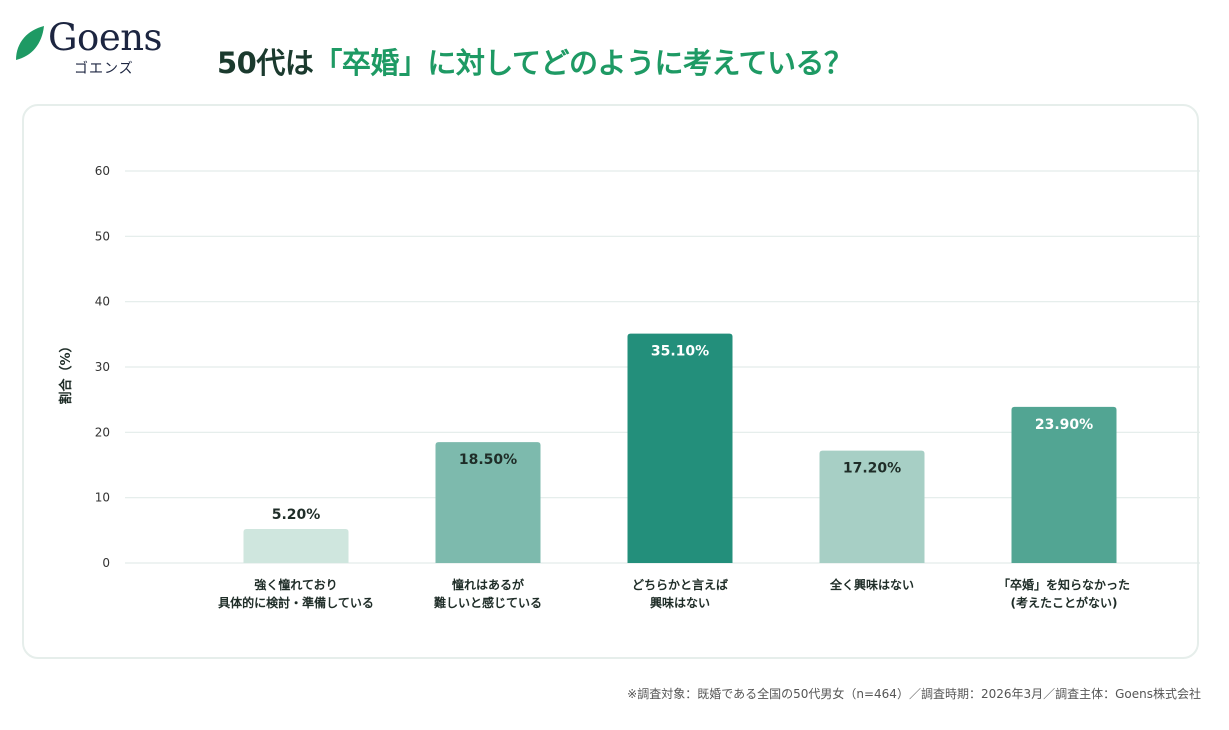 Image resolution: width=1229 pixels, height=730 pixels. Describe the element at coordinates (488, 460) in the screenshot. I see `data-label: 18.50%` at that location.